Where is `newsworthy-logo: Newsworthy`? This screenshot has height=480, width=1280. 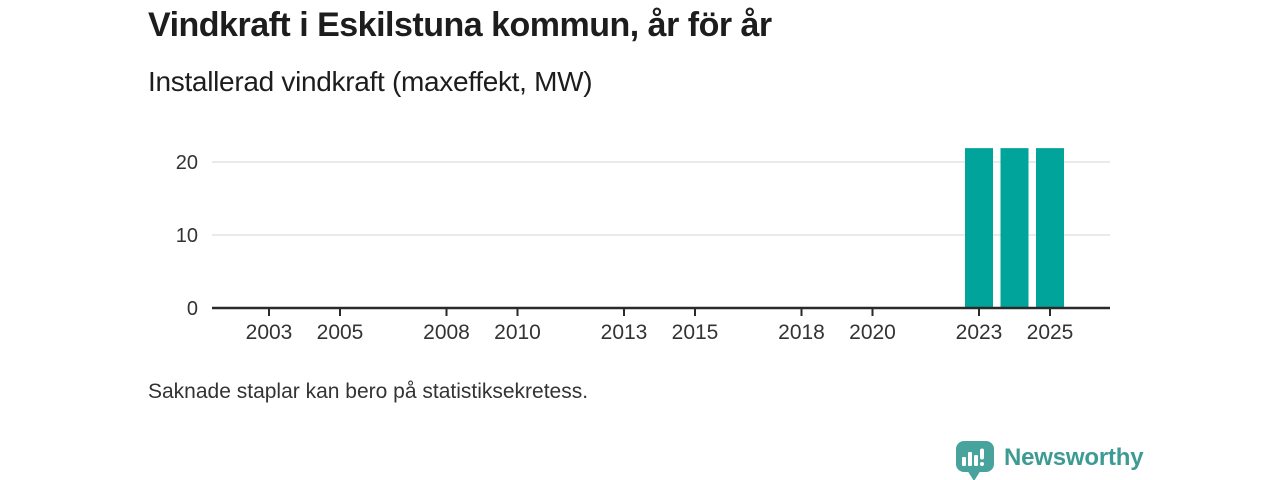 newsworthy-logo: Newsworthy is located at coordinates (1049, 460).